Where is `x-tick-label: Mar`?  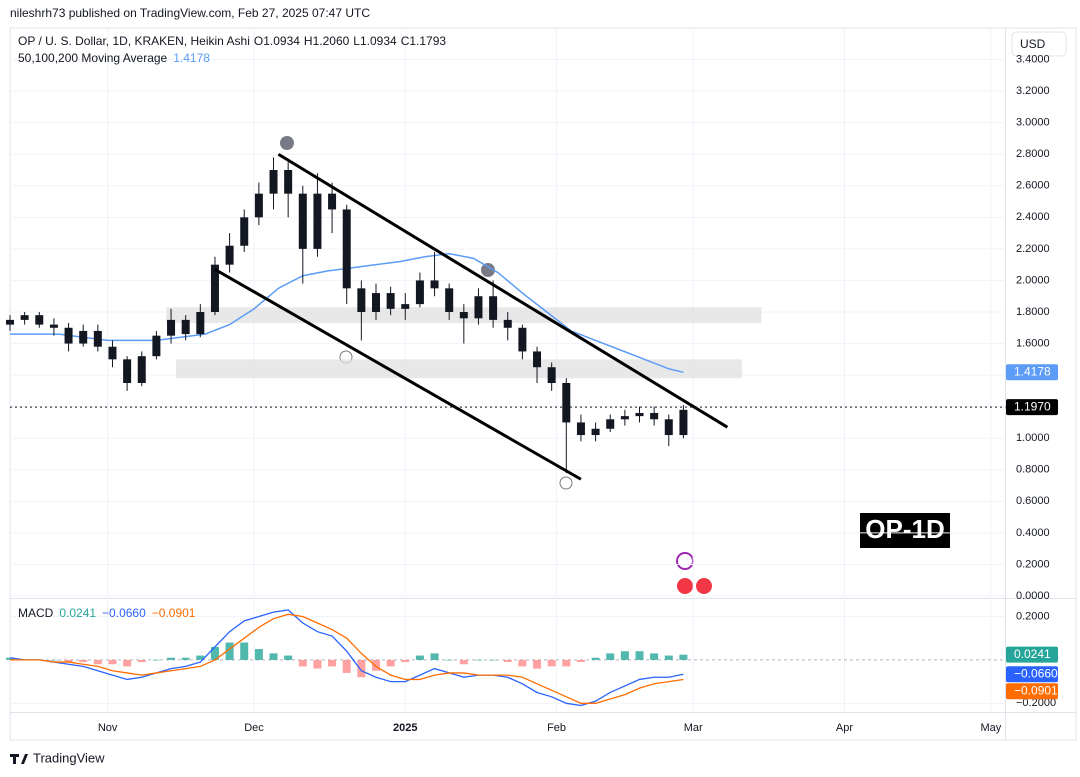
x-tick-label: Mar is located at coordinates (693, 728).